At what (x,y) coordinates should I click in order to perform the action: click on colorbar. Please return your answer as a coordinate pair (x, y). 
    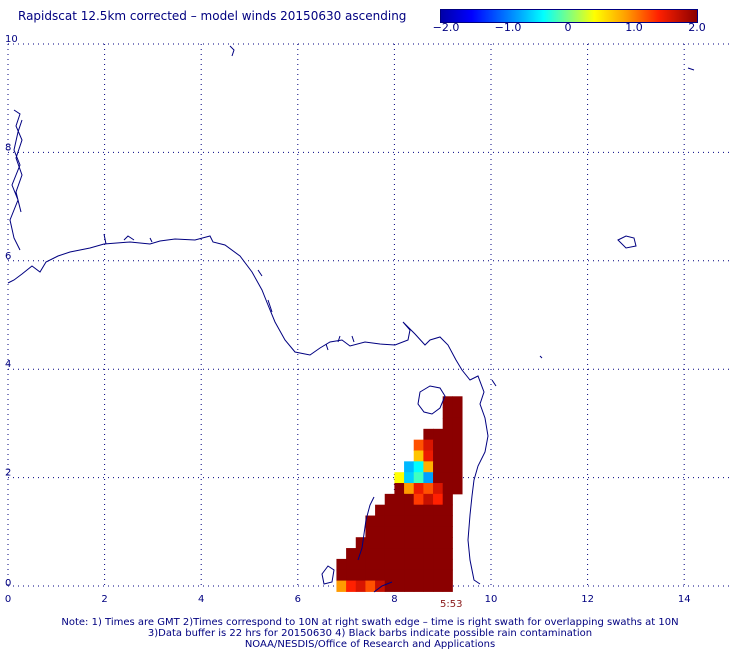
    Looking at the image, I should click on (569, 16).